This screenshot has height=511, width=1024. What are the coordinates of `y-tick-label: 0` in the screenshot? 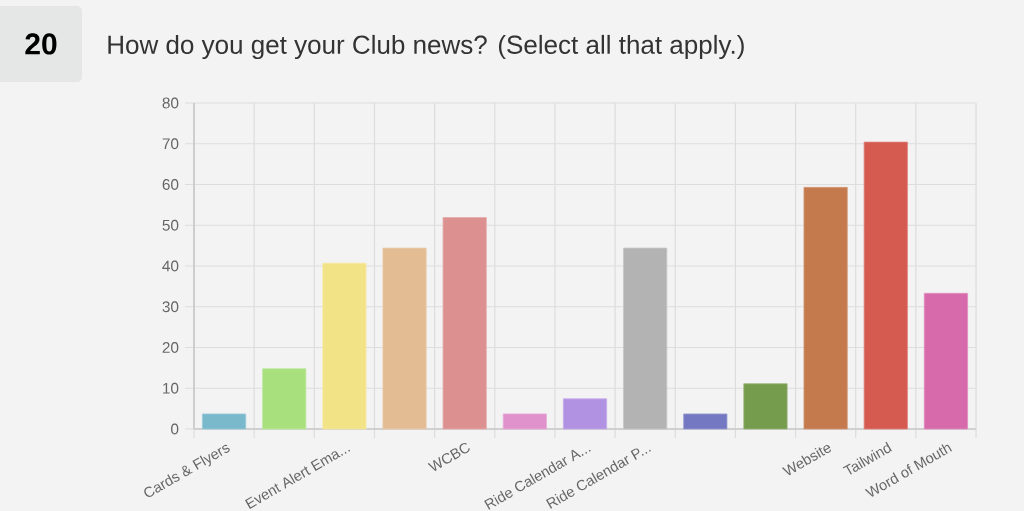 It's located at (175, 429).